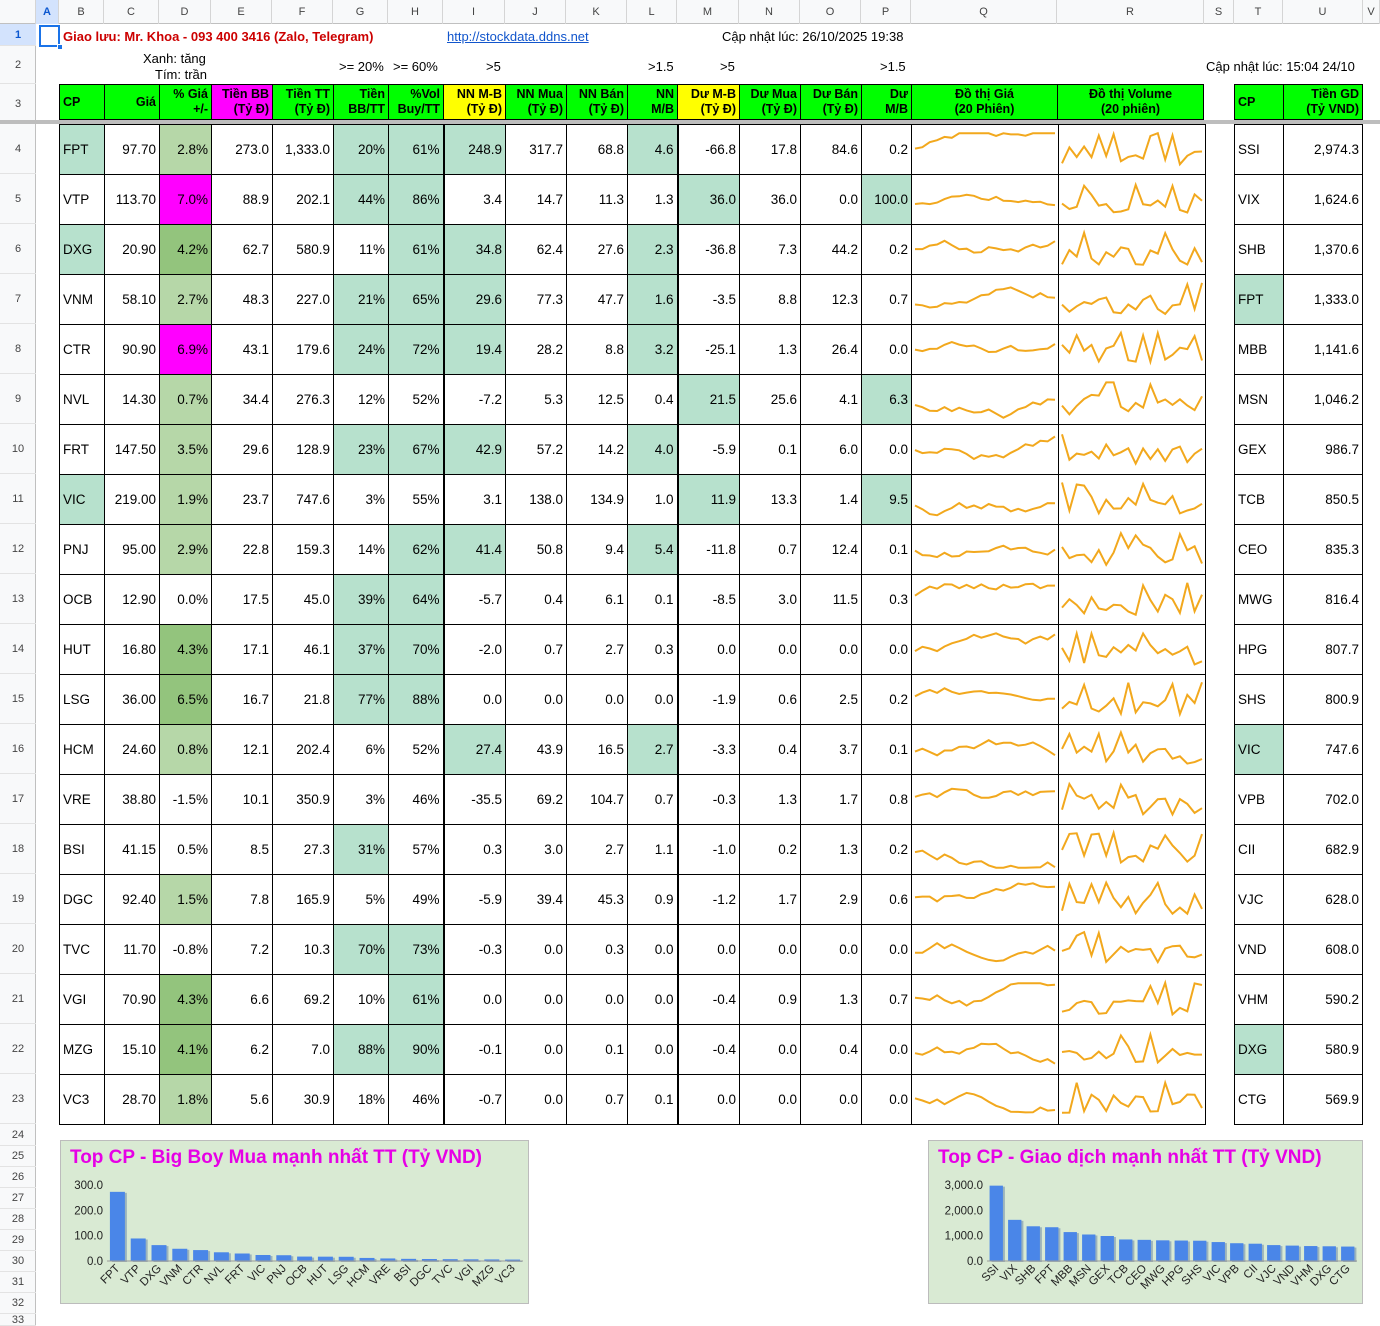 This screenshot has height=1326, width=1380. What do you see at coordinates (474, 399) in the screenshot?
I see `cell-nnmb: -7.2` at bounding box center [474, 399].